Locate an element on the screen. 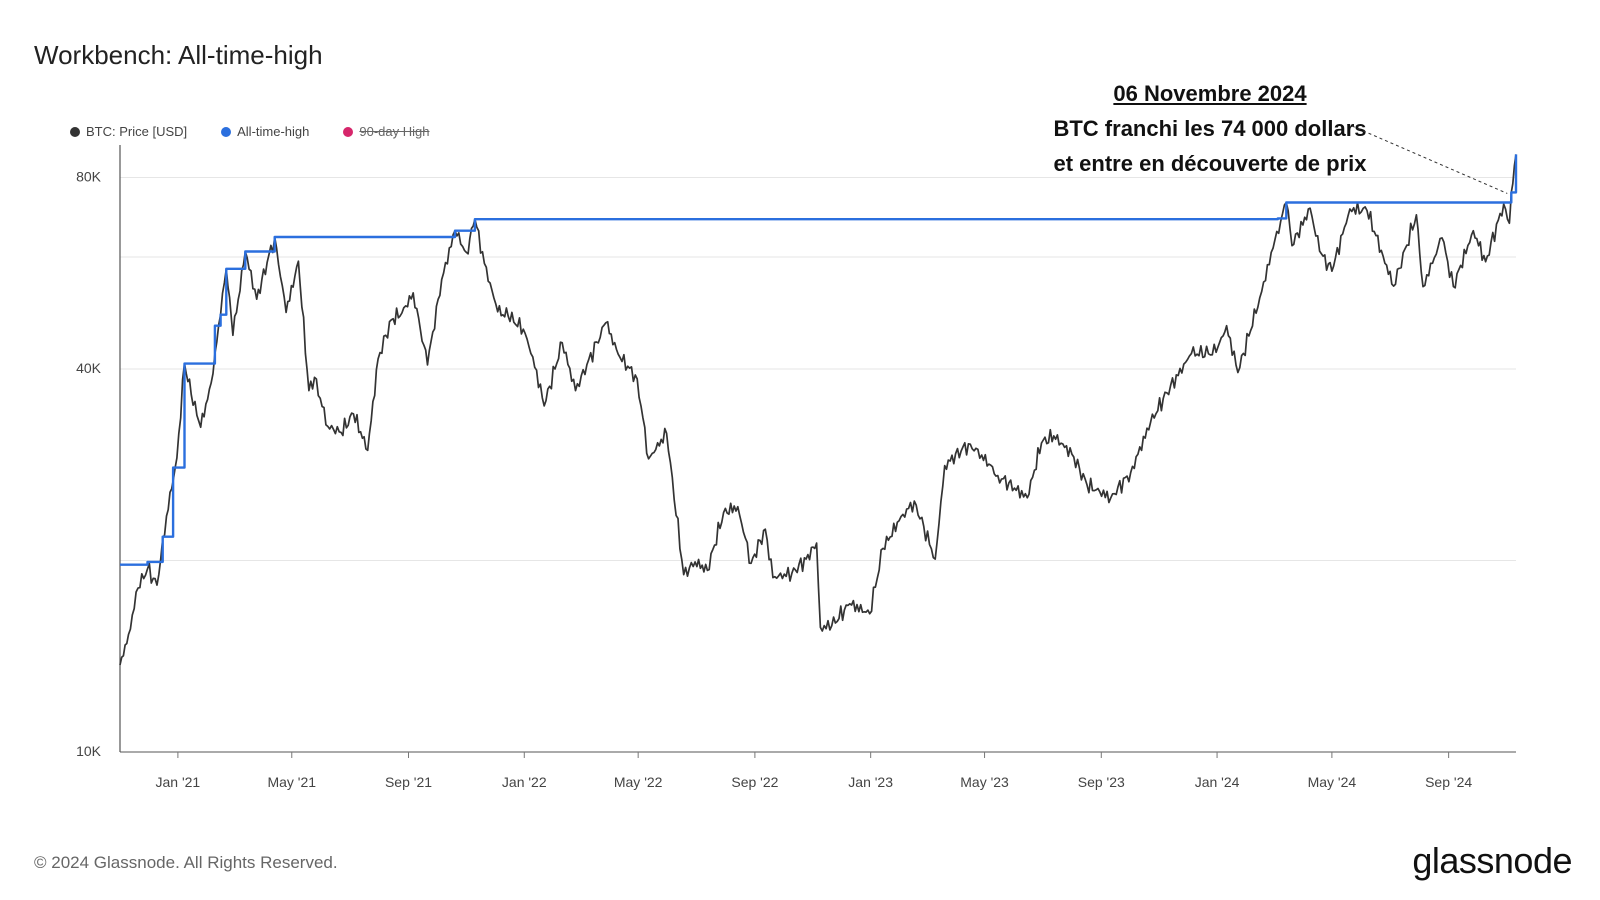 The image size is (1600, 900). copyright-text: © 2024 Glassnode. All Rights Reserved. is located at coordinates (186, 862).